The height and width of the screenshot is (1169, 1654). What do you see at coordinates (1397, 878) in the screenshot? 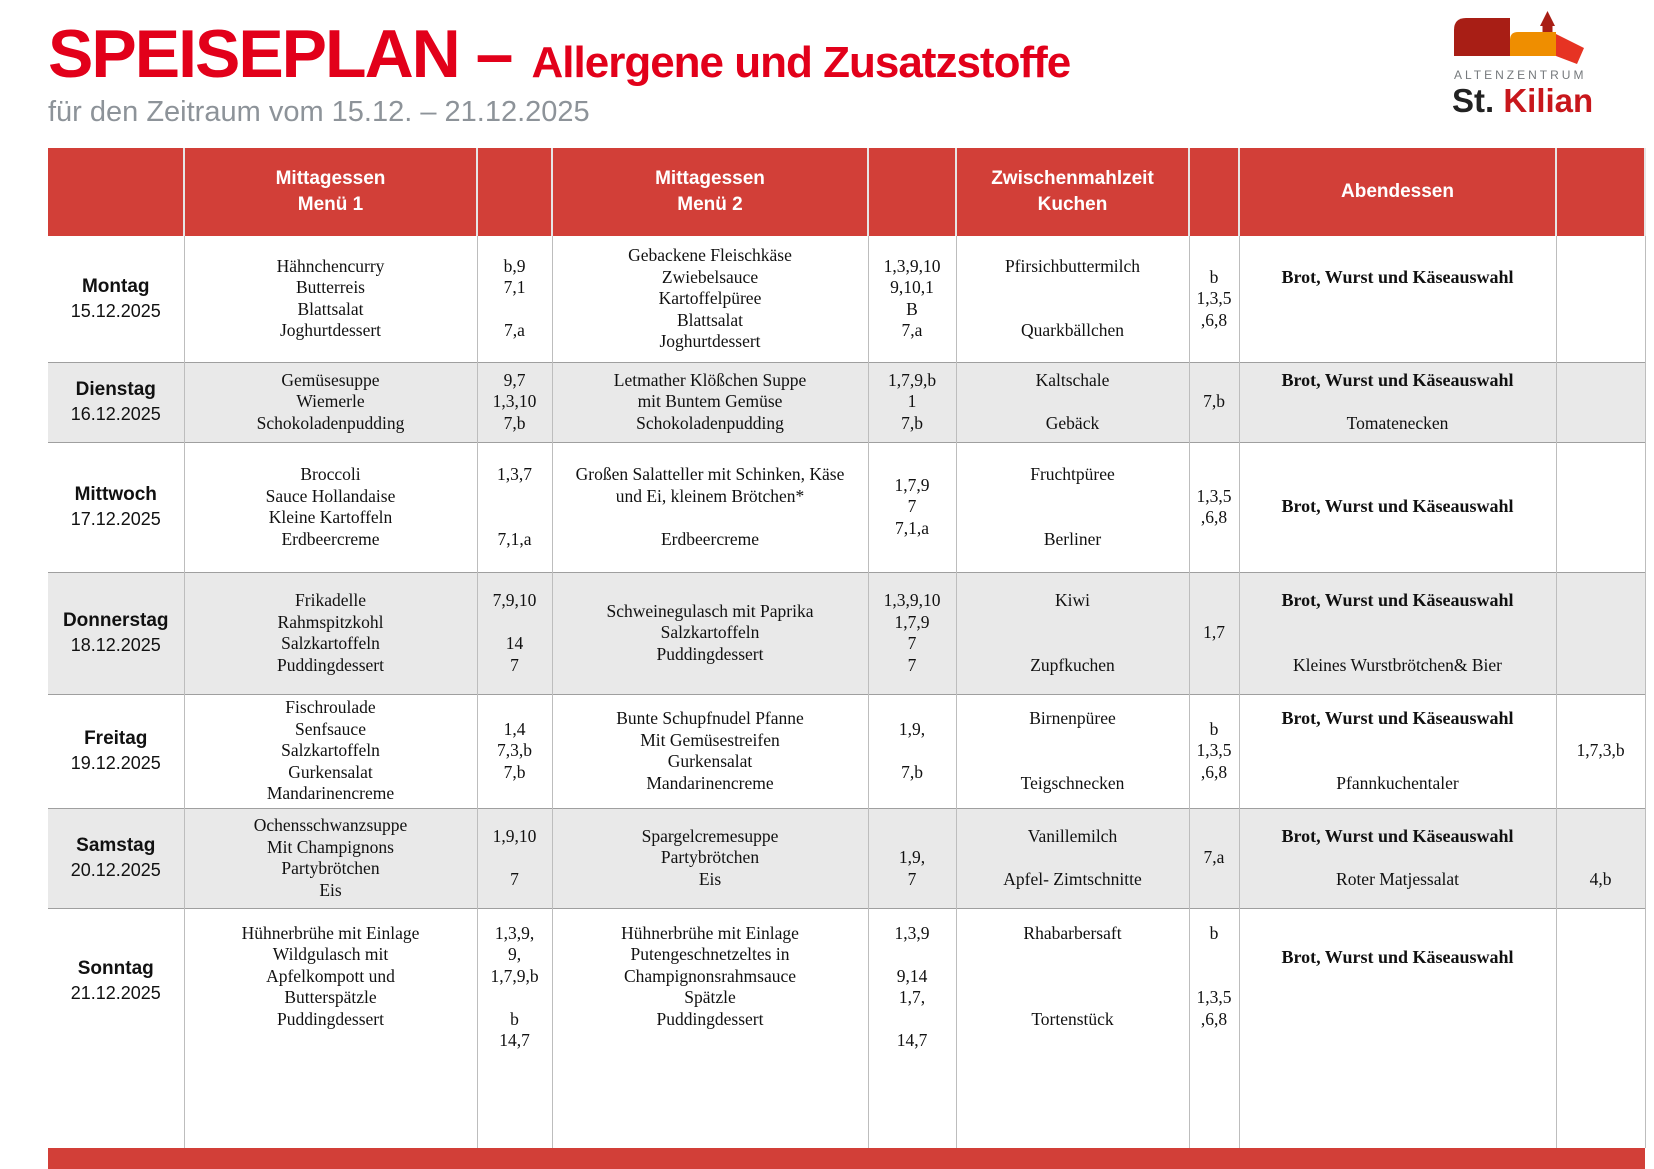
I see `dinner-extra: Roter Matjessalat` at bounding box center [1397, 878].